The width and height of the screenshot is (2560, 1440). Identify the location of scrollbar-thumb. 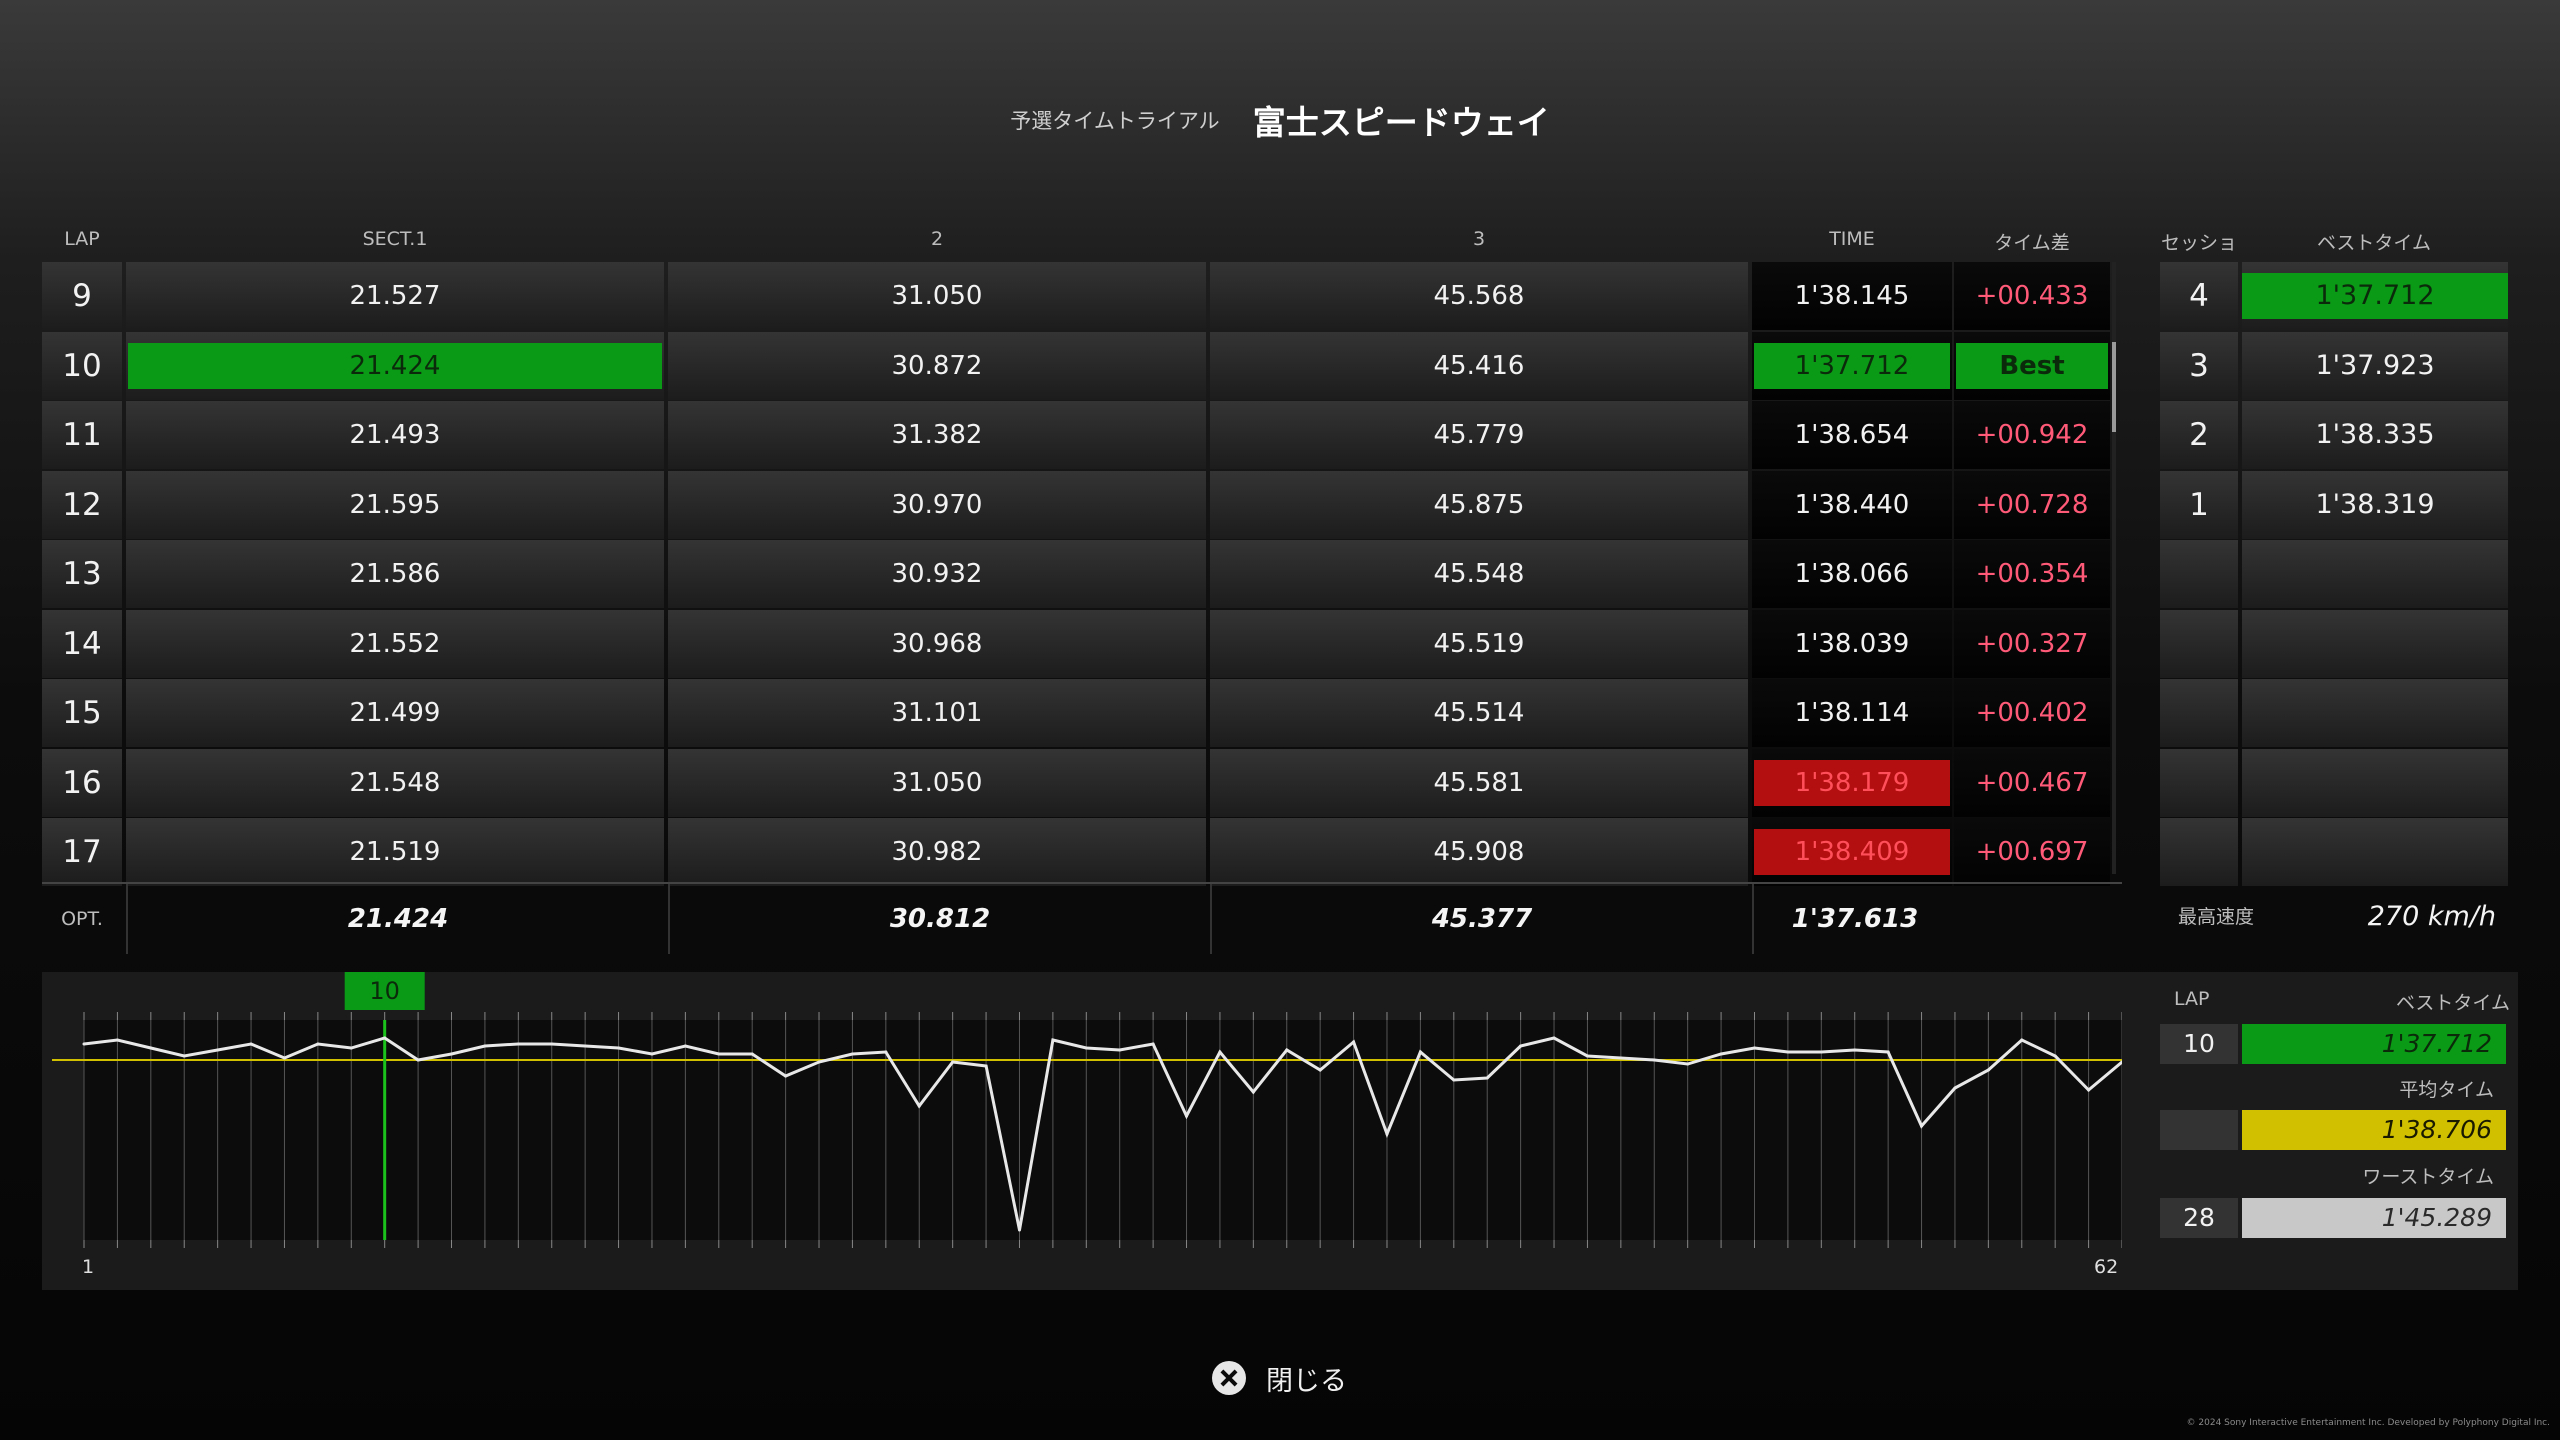
(2114, 387).